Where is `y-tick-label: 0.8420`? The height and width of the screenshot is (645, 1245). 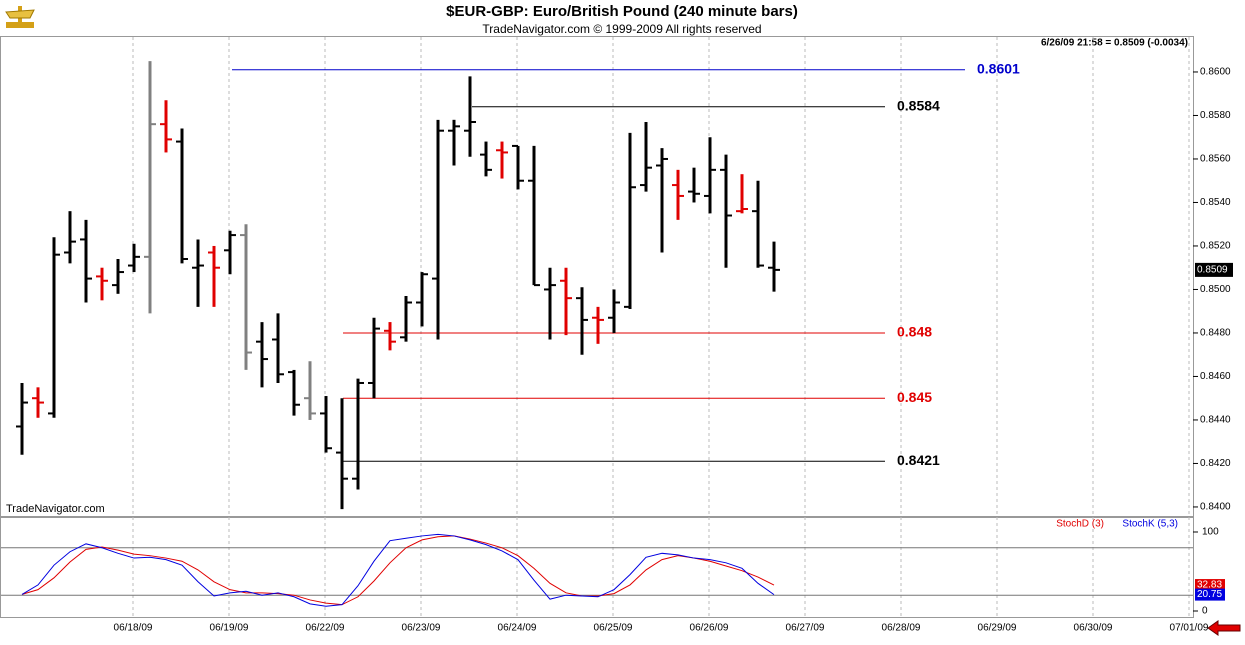
y-tick-label: 0.8420 is located at coordinates (1215, 463).